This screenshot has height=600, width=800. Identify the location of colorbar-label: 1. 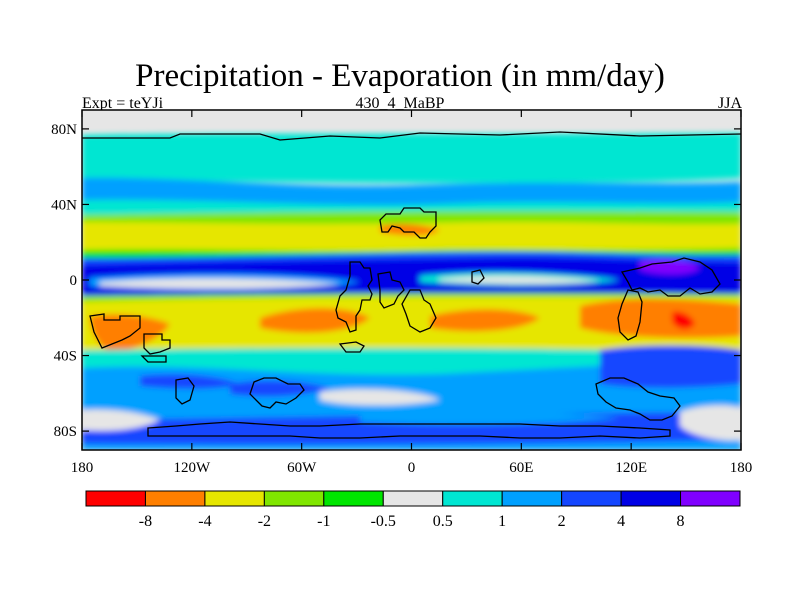
(502, 521).